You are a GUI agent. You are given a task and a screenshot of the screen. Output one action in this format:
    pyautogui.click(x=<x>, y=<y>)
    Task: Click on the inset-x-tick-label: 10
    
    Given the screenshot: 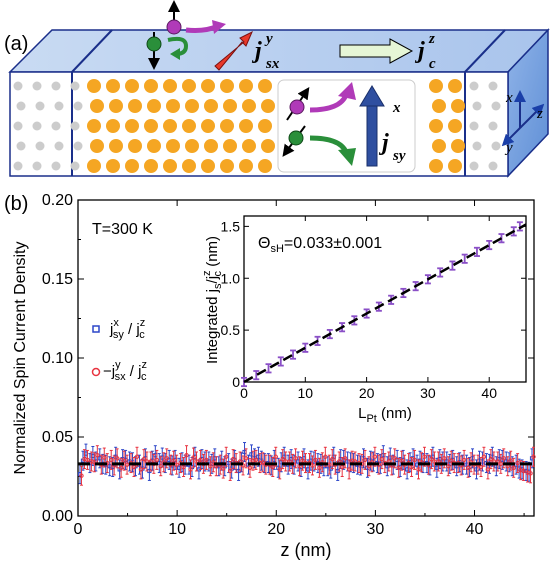 What is the action you would take?
    pyautogui.click(x=306, y=393)
    